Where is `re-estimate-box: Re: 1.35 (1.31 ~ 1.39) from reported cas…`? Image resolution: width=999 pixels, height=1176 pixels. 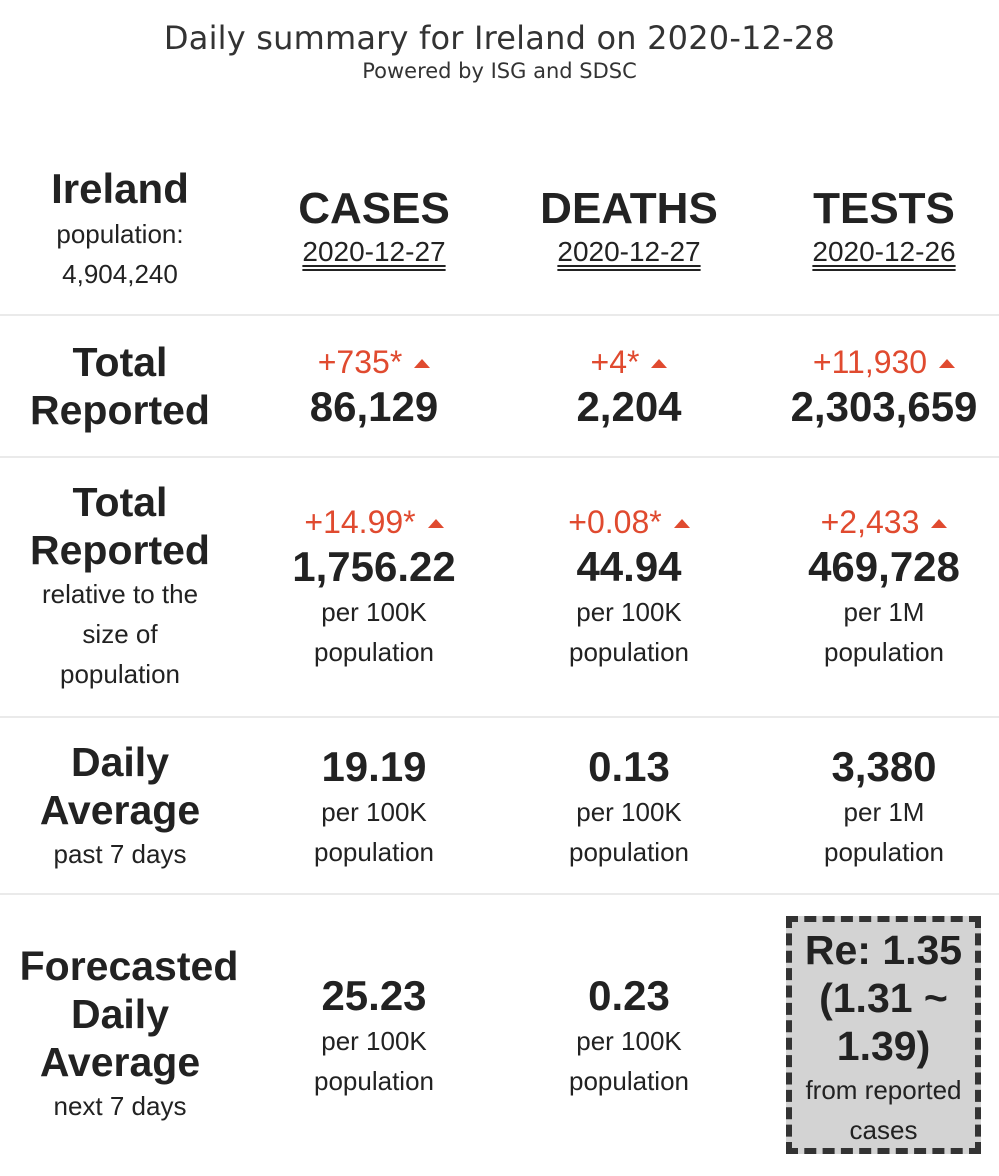 re-estimate-box: Re: 1.35 (1.31 ~ 1.39) from reported cas… is located at coordinates (883, 1035).